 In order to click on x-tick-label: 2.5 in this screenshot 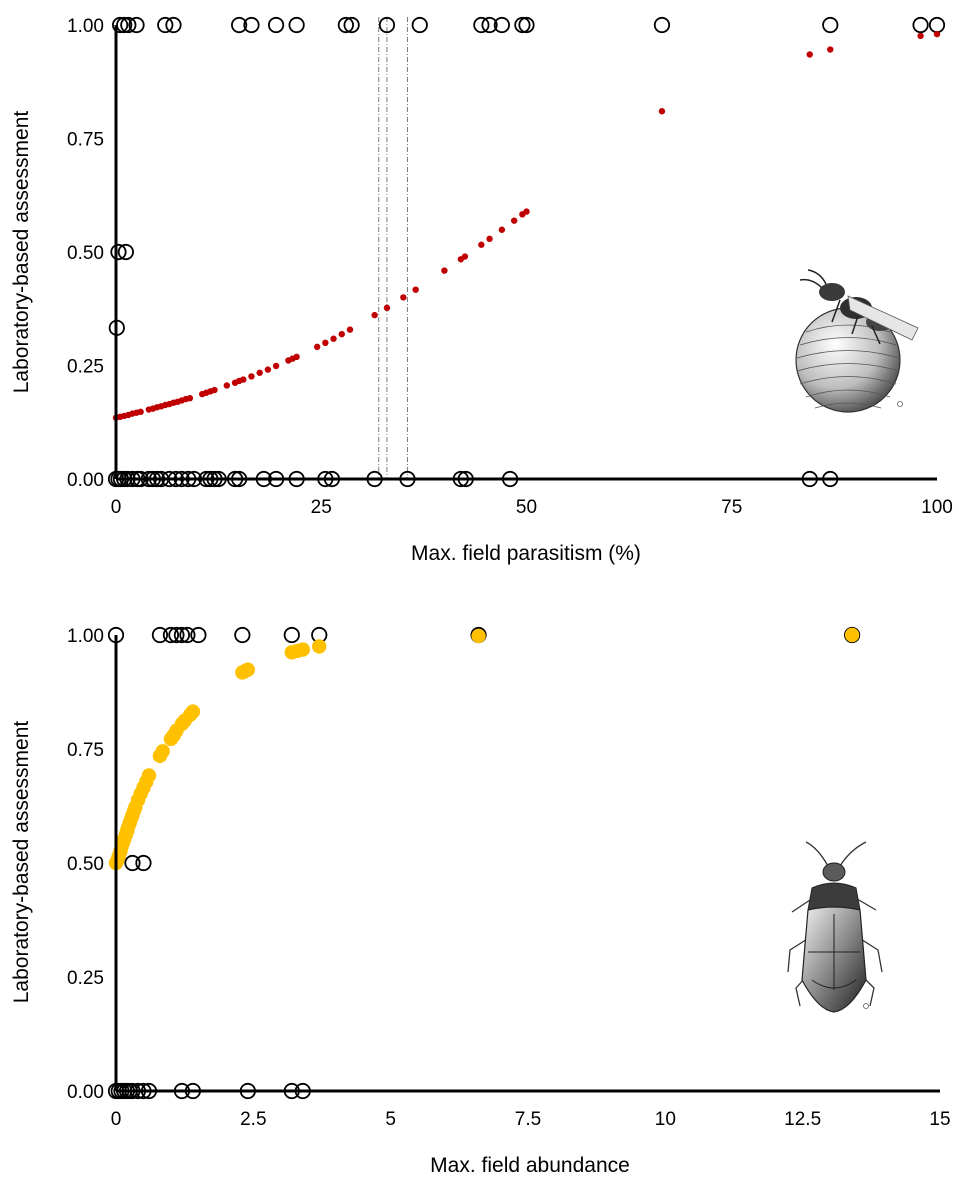, I will do `click(253, 1119)`.